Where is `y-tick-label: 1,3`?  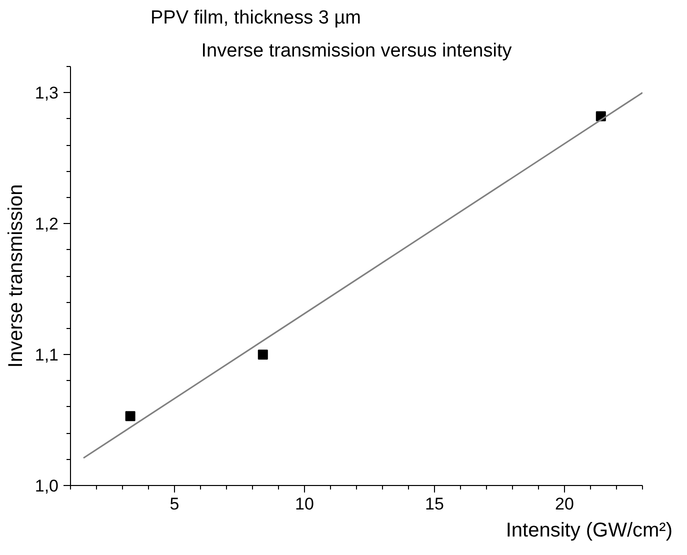 y-tick-label: 1,3 is located at coordinates (46, 93).